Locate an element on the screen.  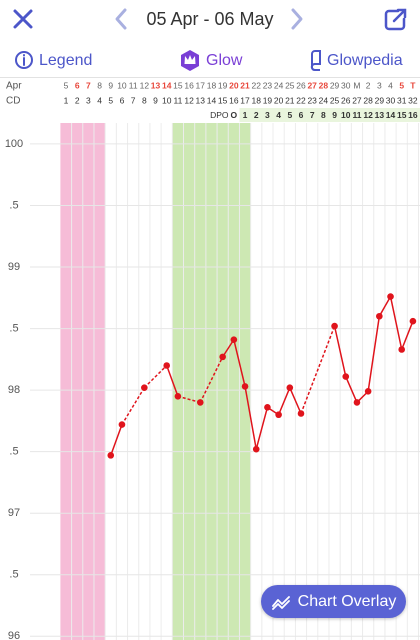
cd-number: 5 is located at coordinates (110, 100).